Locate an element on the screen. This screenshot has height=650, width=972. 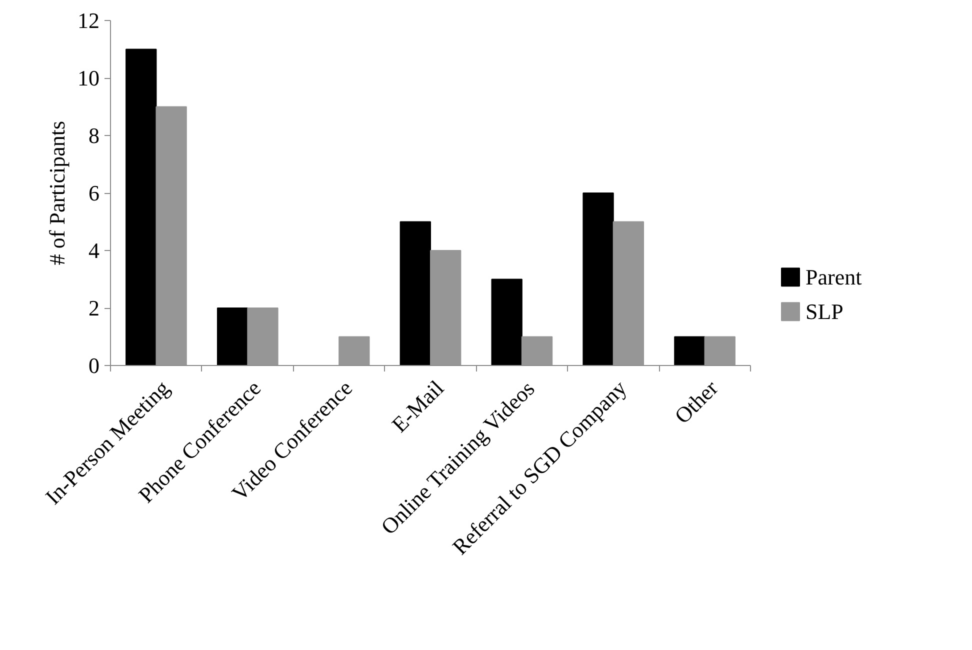
y-tick-label: 10 is located at coordinates (89, 78).